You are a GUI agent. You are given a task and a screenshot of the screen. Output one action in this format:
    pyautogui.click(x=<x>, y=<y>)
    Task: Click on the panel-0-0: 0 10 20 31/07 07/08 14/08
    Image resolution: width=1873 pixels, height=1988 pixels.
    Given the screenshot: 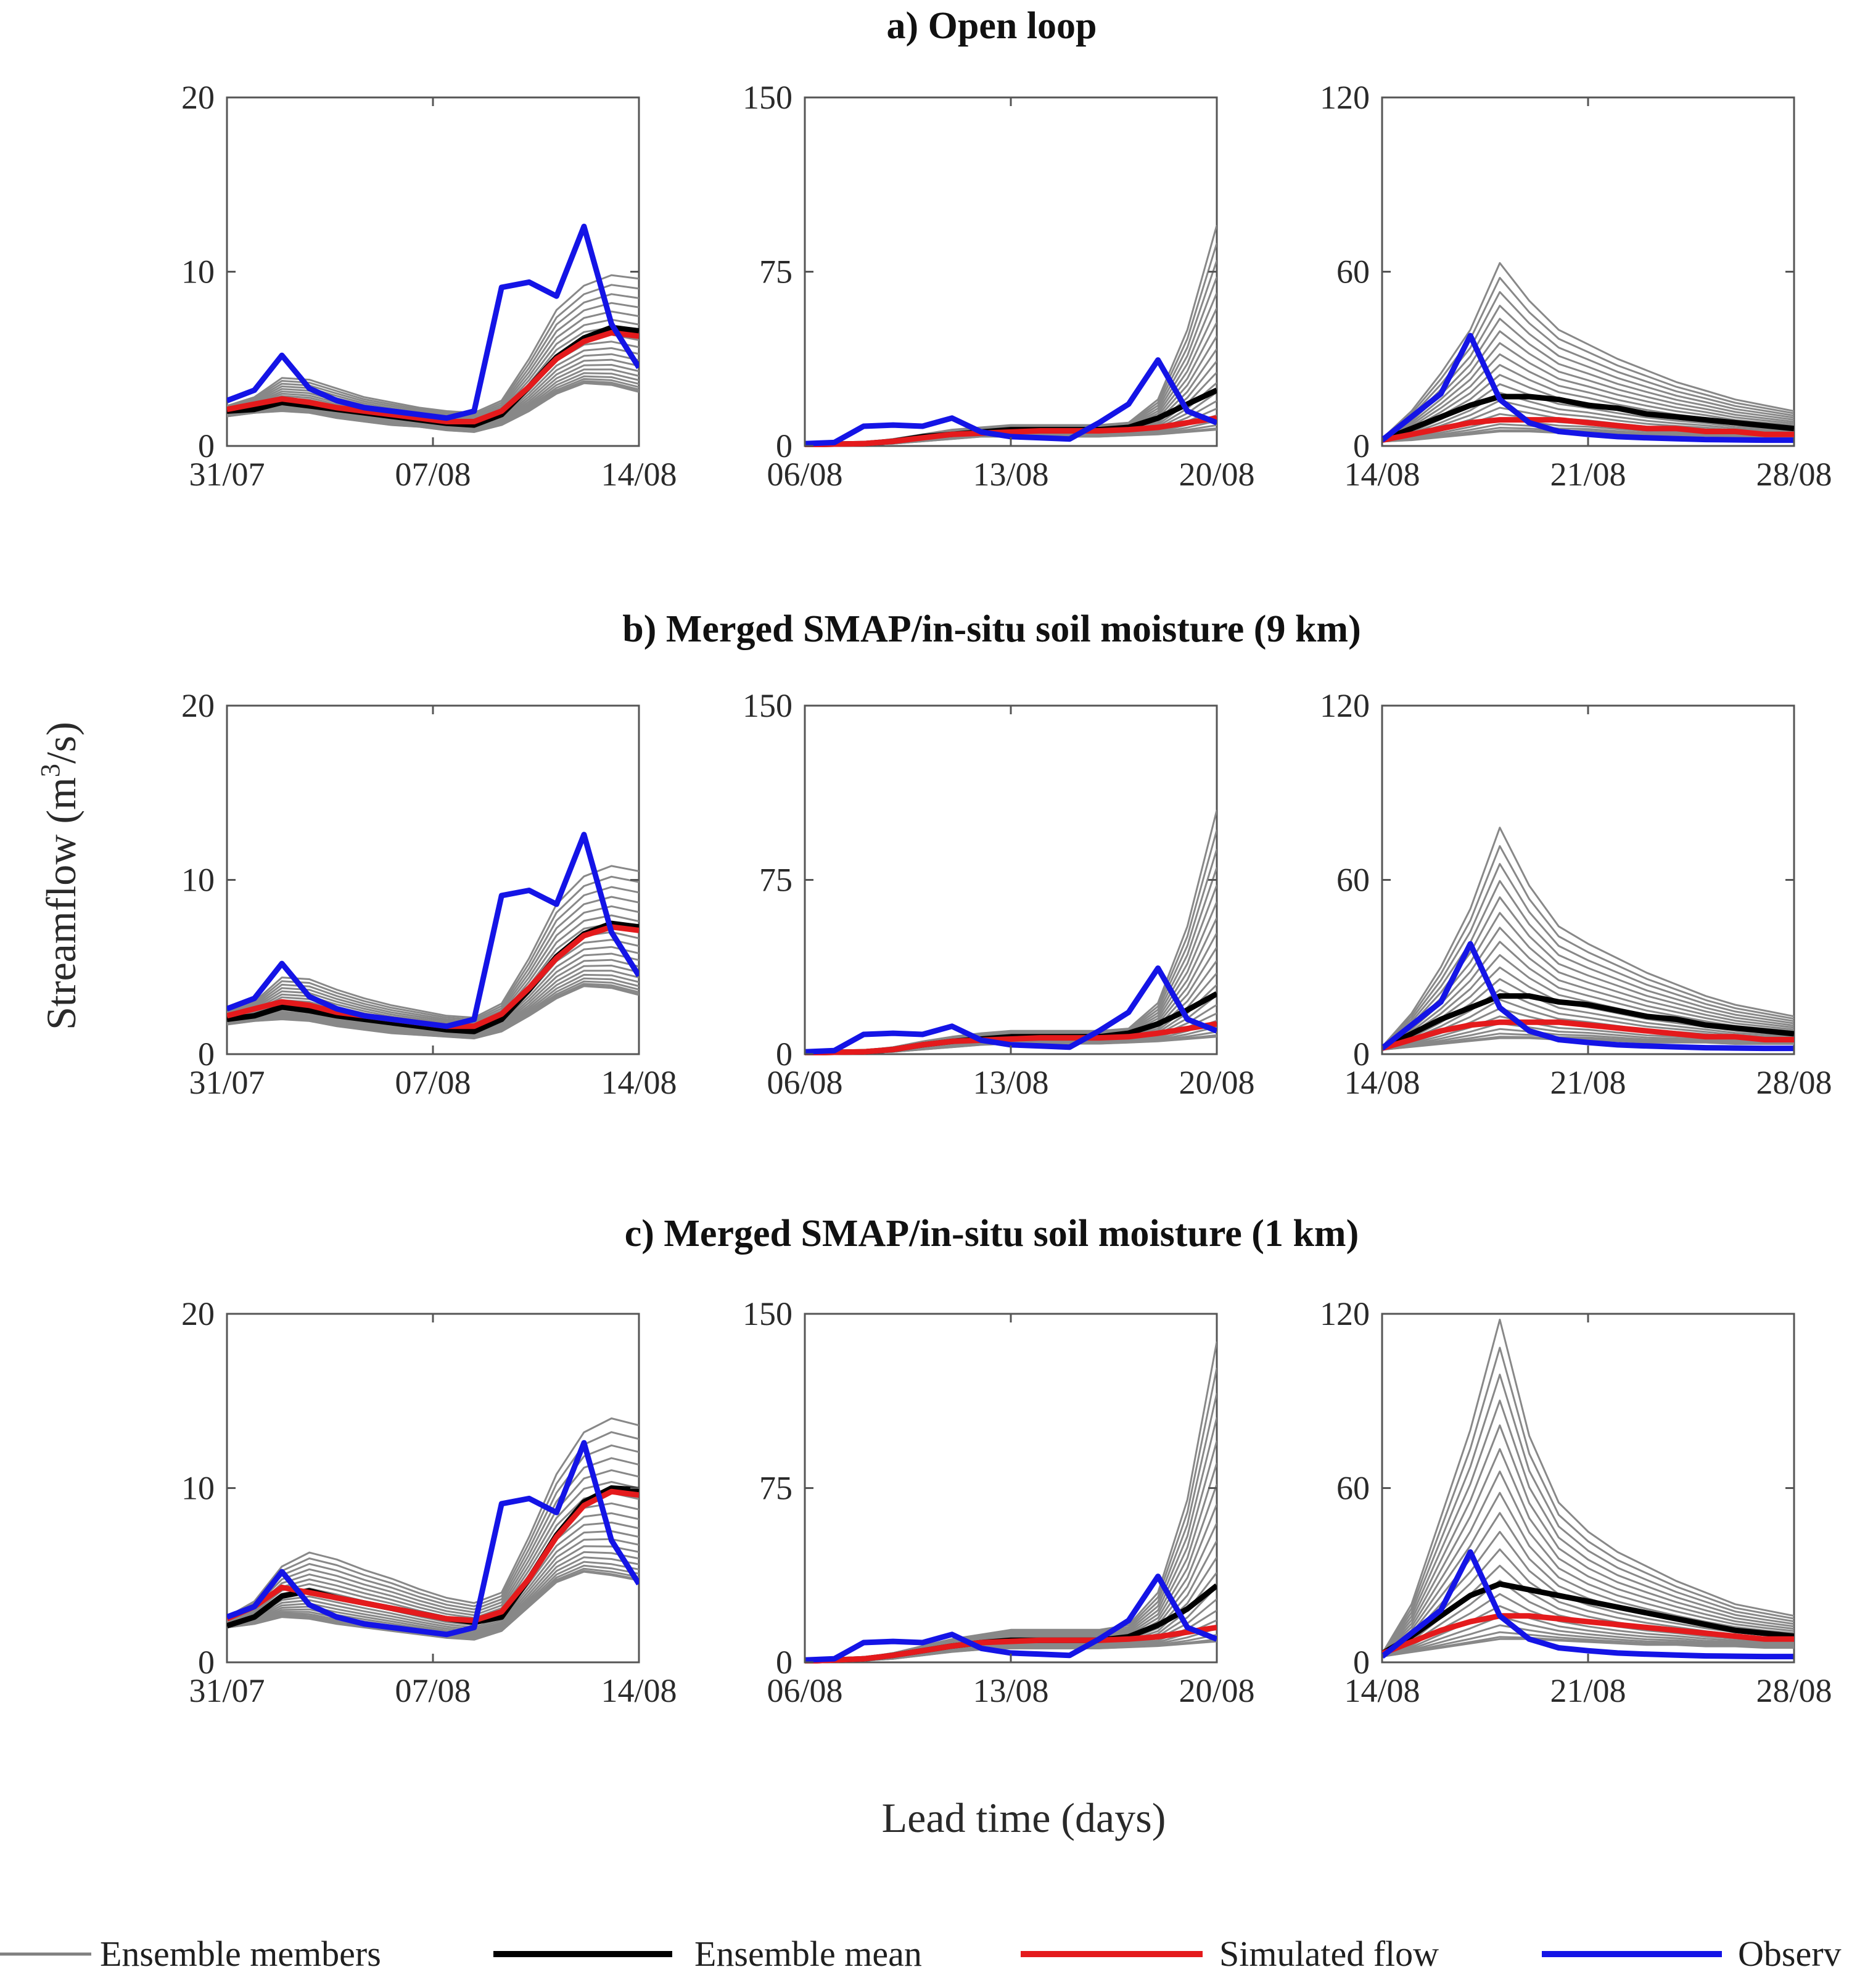 What is the action you would take?
    pyautogui.click(x=429, y=286)
    